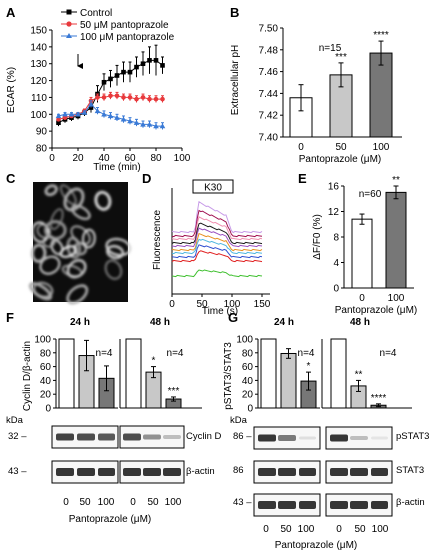 This screenshot has width=442, height=550. Describe the element at coordinates (160, 322) in the screenshot. I see `panel-f-title-48h: 48 h` at that location.